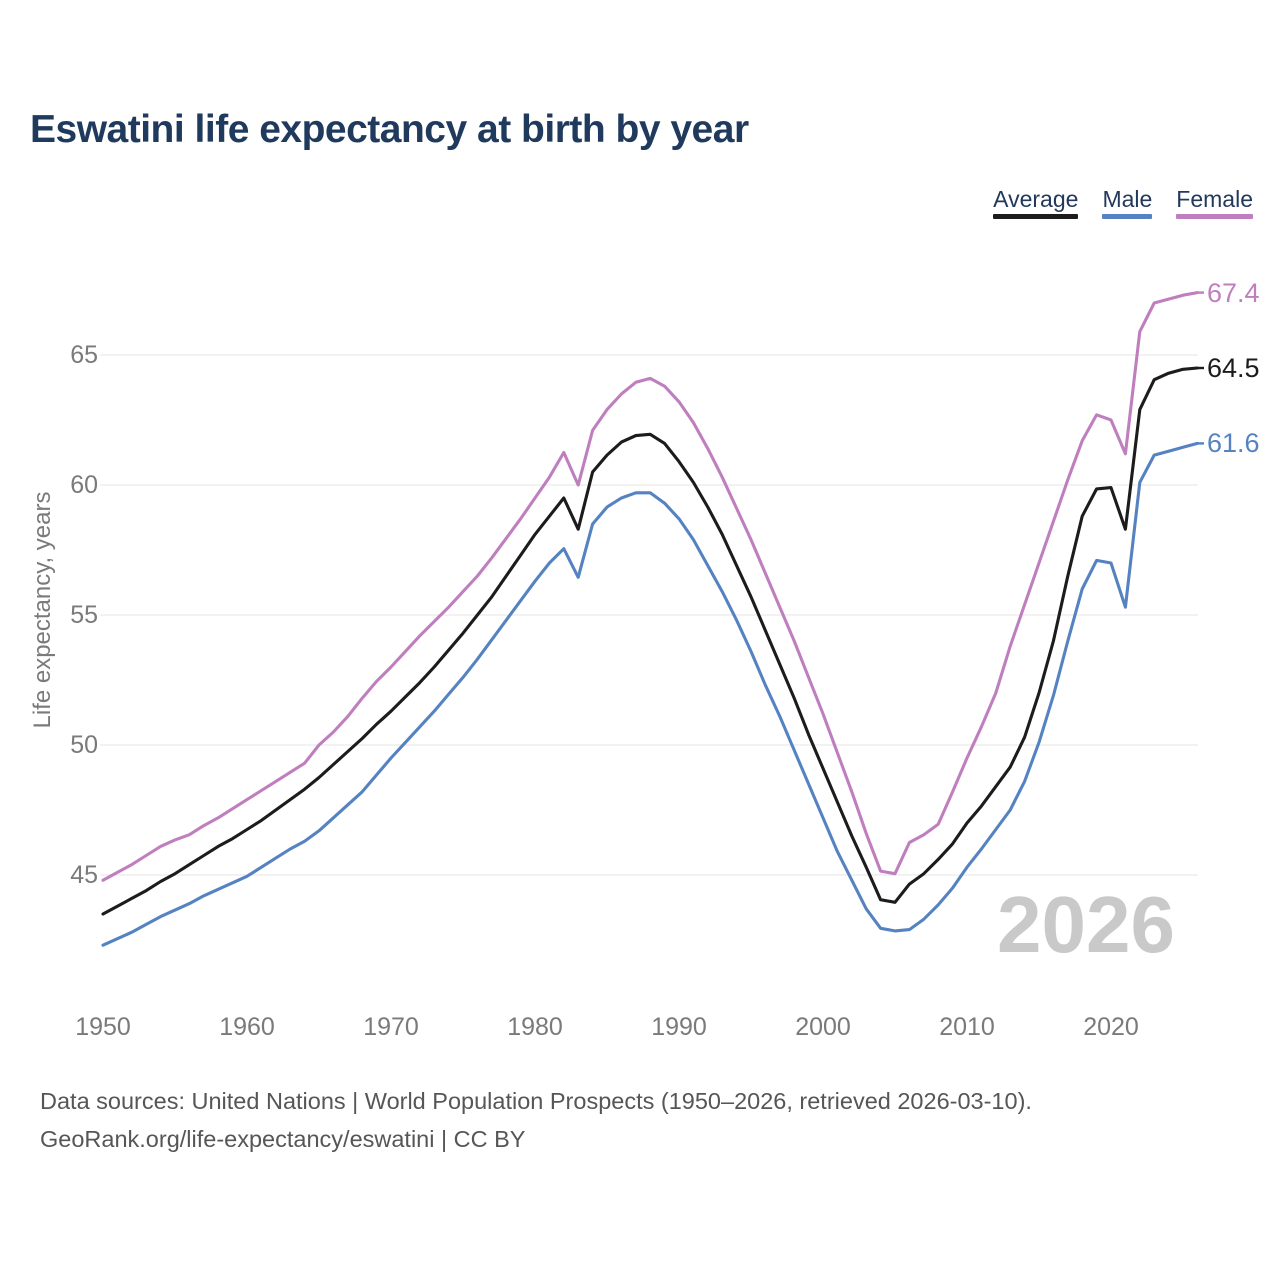 The image size is (1280, 1280). Describe the element at coordinates (84, 745) in the screenshot. I see `y-tick-label: 50` at that location.